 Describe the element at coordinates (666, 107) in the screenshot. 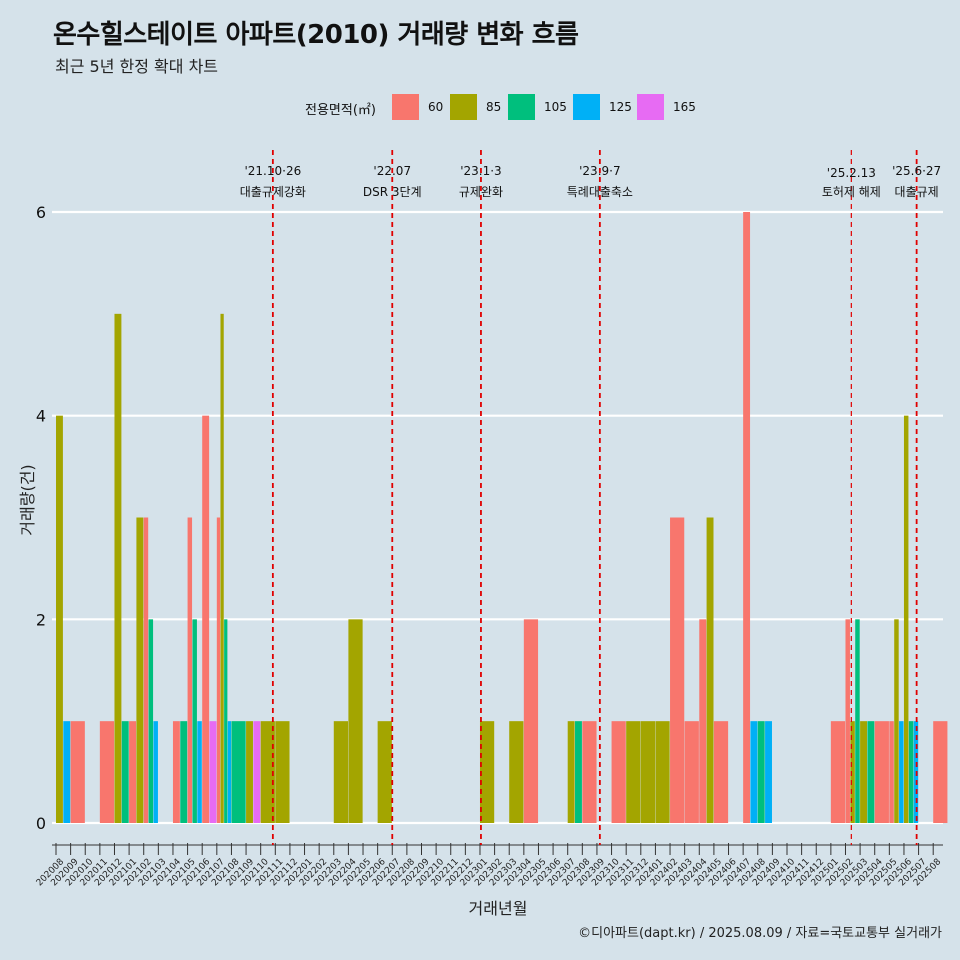

I see `legend-item-165: 165` at that location.